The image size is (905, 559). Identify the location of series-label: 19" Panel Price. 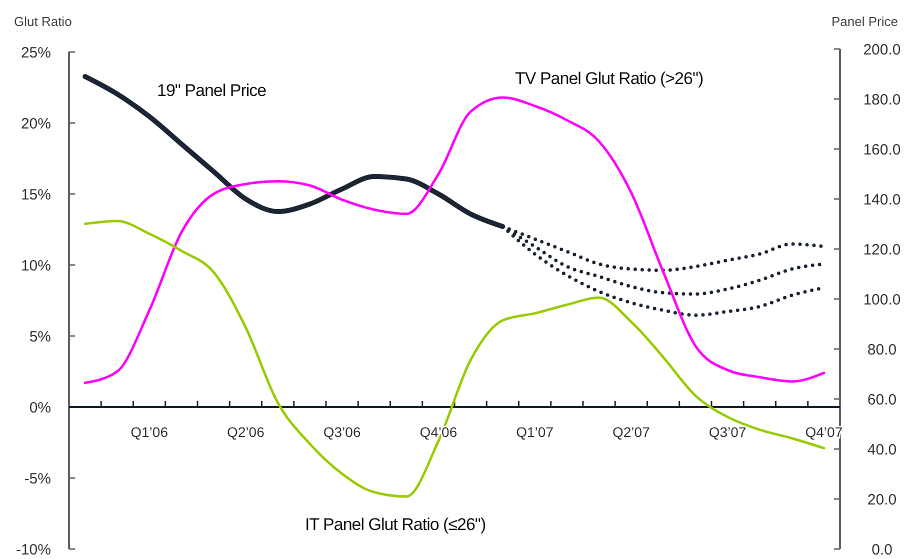
(211, 90).